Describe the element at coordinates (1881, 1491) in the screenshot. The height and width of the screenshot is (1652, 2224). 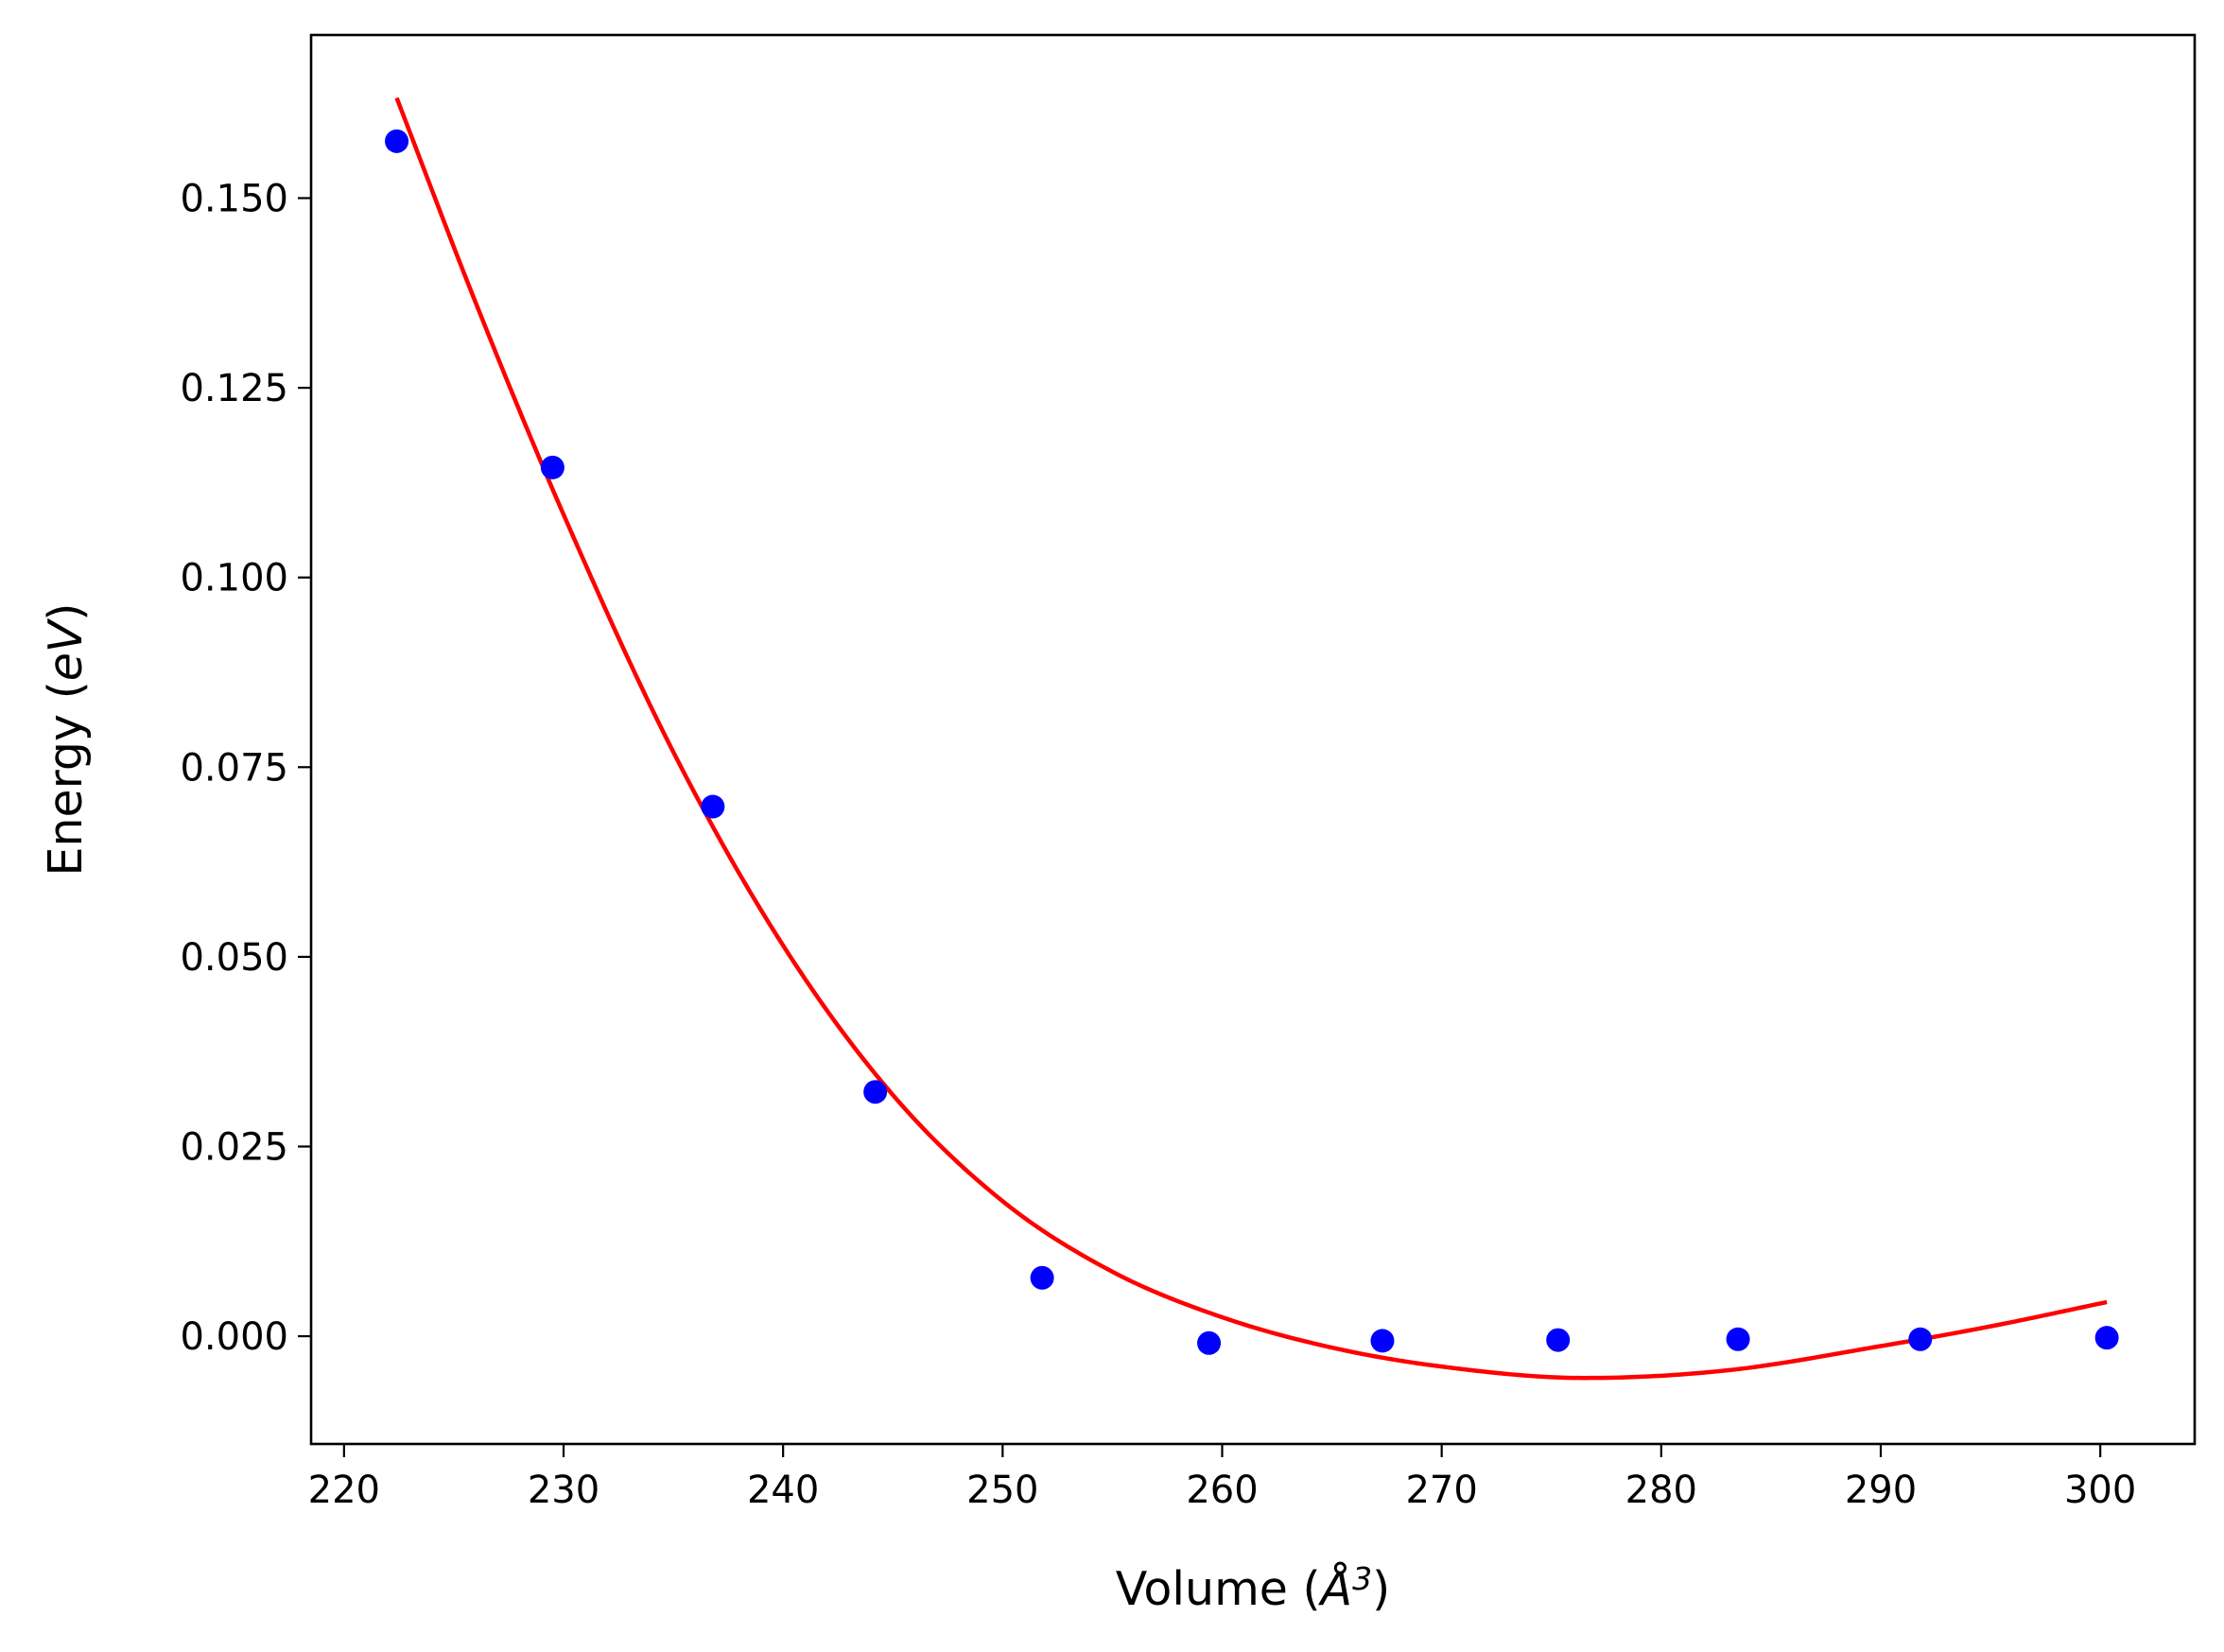
I see `x-tick-label: 290` at that location.